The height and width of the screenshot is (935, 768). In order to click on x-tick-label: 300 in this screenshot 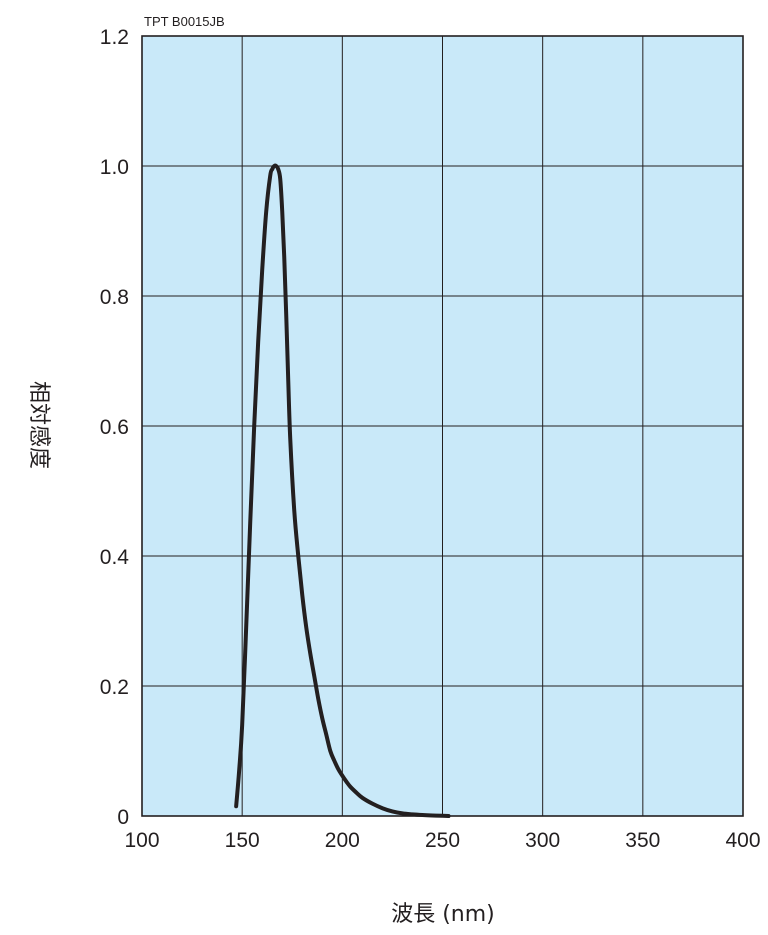, I will do `click(542, 840)`.